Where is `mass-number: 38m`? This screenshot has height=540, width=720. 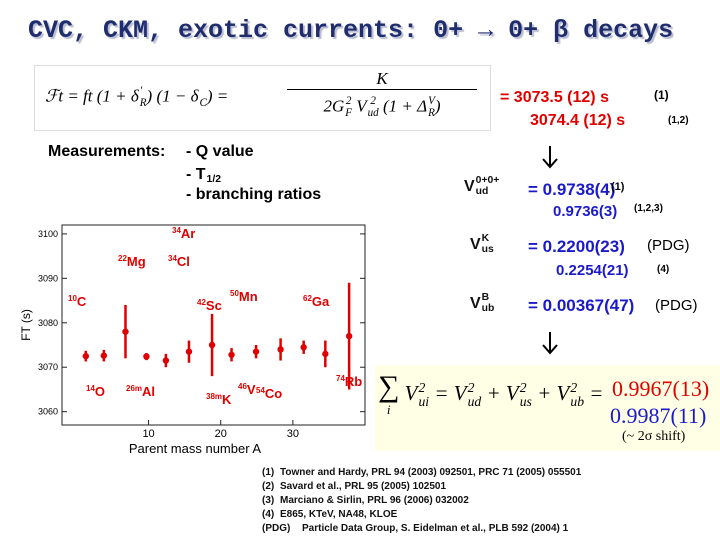
mass-number: 38m is located at coordinates (214, 396).